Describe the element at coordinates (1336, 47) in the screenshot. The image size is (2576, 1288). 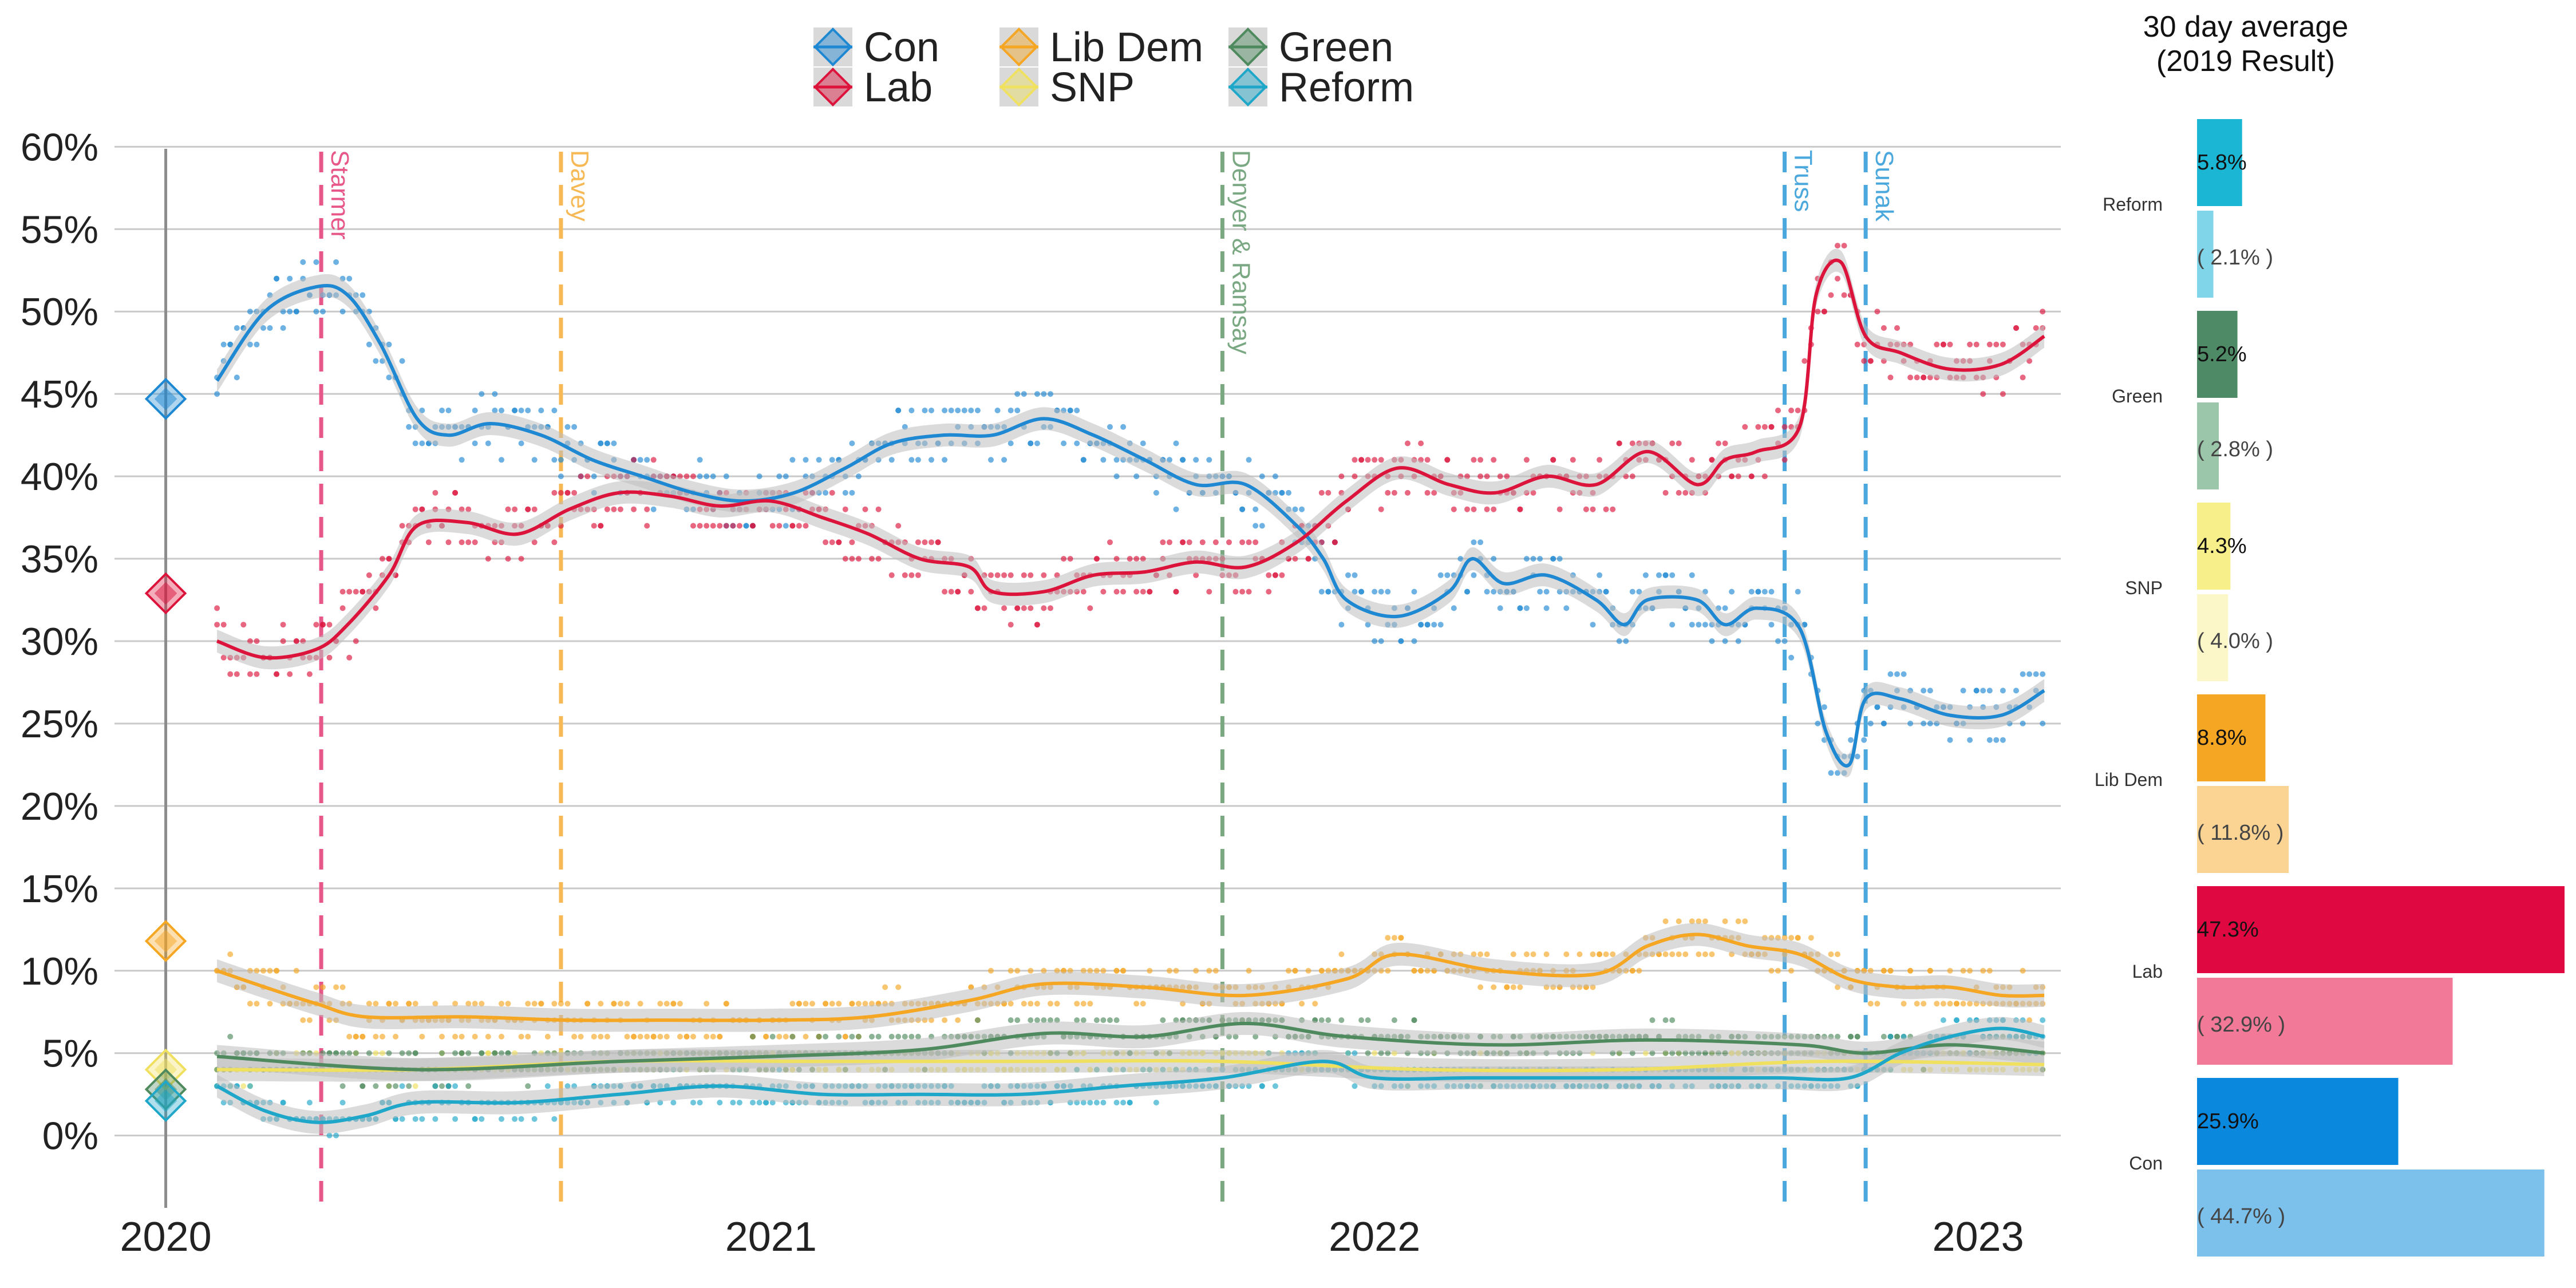
I see `legend-label: Green` at that location.